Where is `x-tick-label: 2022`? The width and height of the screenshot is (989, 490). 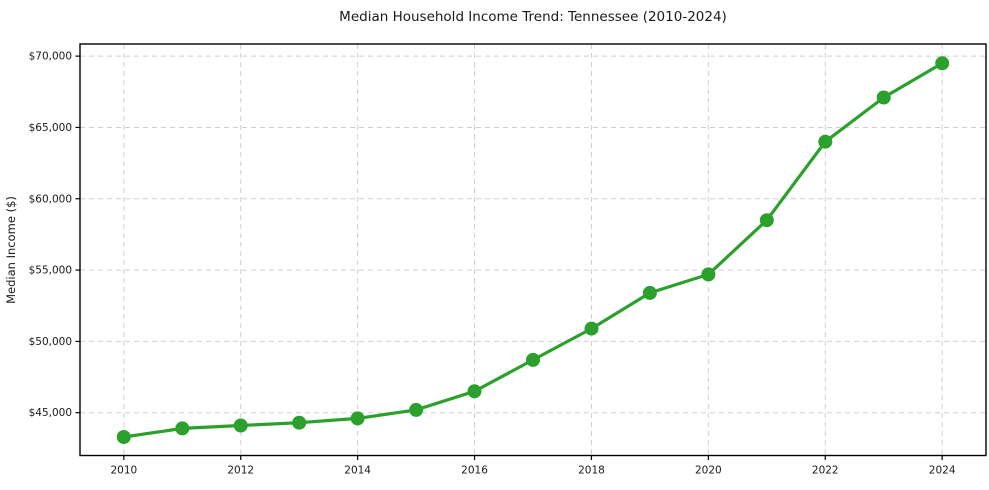 x-tick-label: 2022 is located at coordinates (825, 471).